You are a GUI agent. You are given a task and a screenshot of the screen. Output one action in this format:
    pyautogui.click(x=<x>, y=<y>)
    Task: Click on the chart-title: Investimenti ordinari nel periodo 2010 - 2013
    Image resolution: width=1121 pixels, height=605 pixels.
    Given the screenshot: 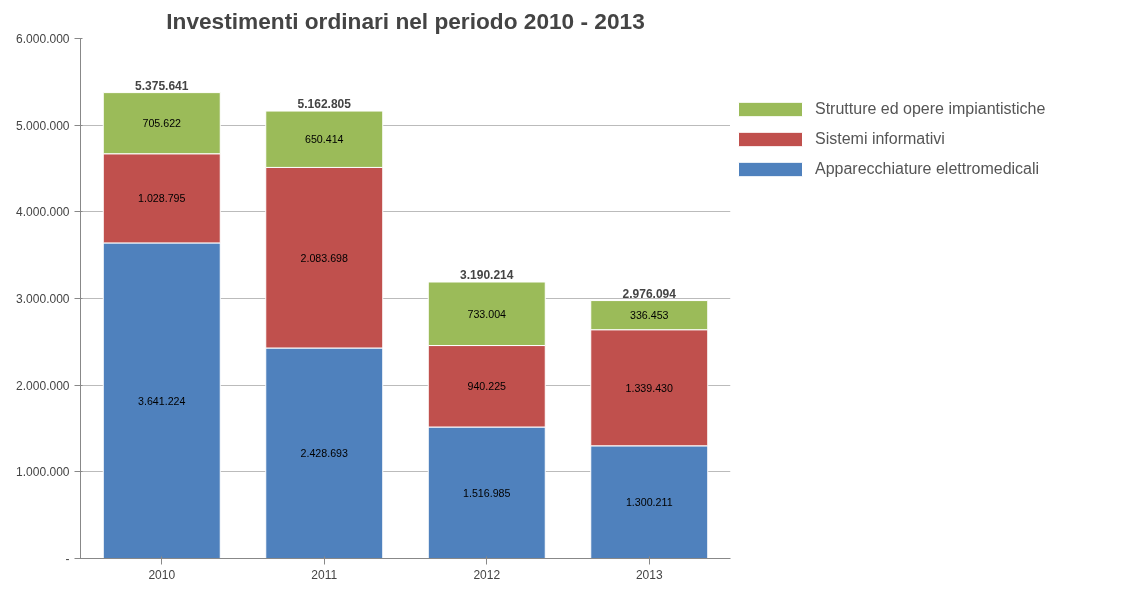 What is the action you would take?
    pyautogui.click(x=405, y=20)
    